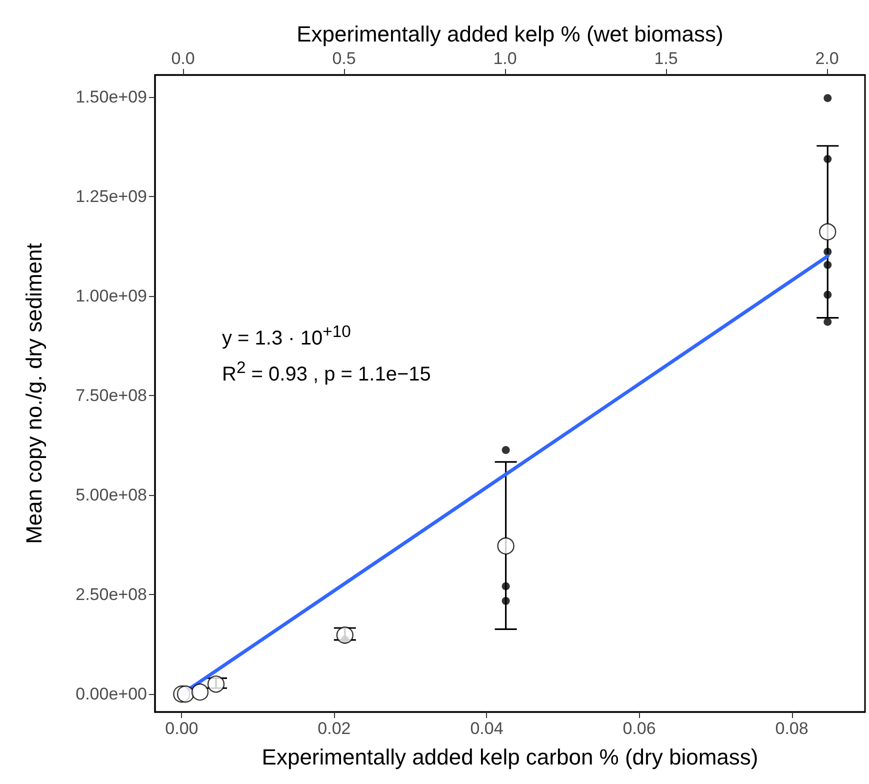  Describe the element at coordinates (326, 372) in the screenshot. I see `annotation: R$^{2}$ = 0.93 , p = 1.1e−15` at that location.